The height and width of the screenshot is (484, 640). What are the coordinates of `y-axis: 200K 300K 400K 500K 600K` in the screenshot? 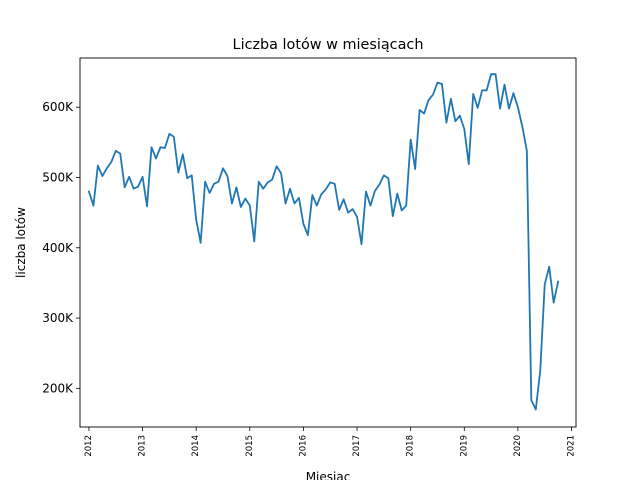 It's located at (61, 247).